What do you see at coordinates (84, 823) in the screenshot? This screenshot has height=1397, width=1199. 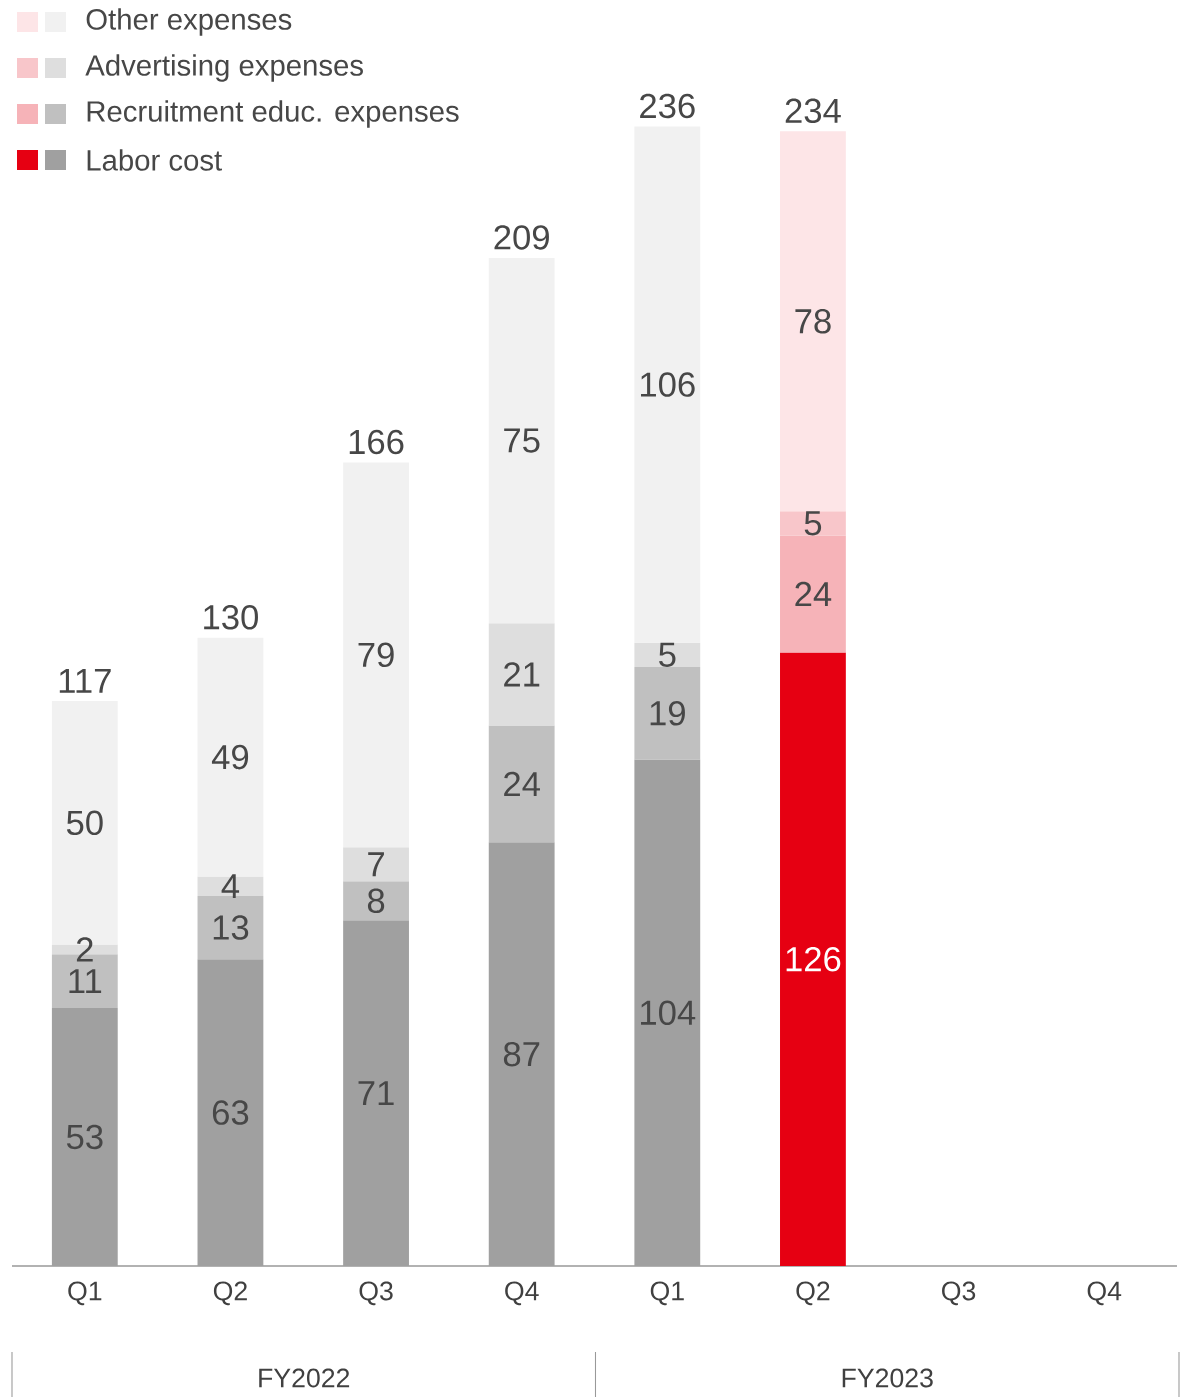 I see `data-label: 50` at bounding box center [84, 823].